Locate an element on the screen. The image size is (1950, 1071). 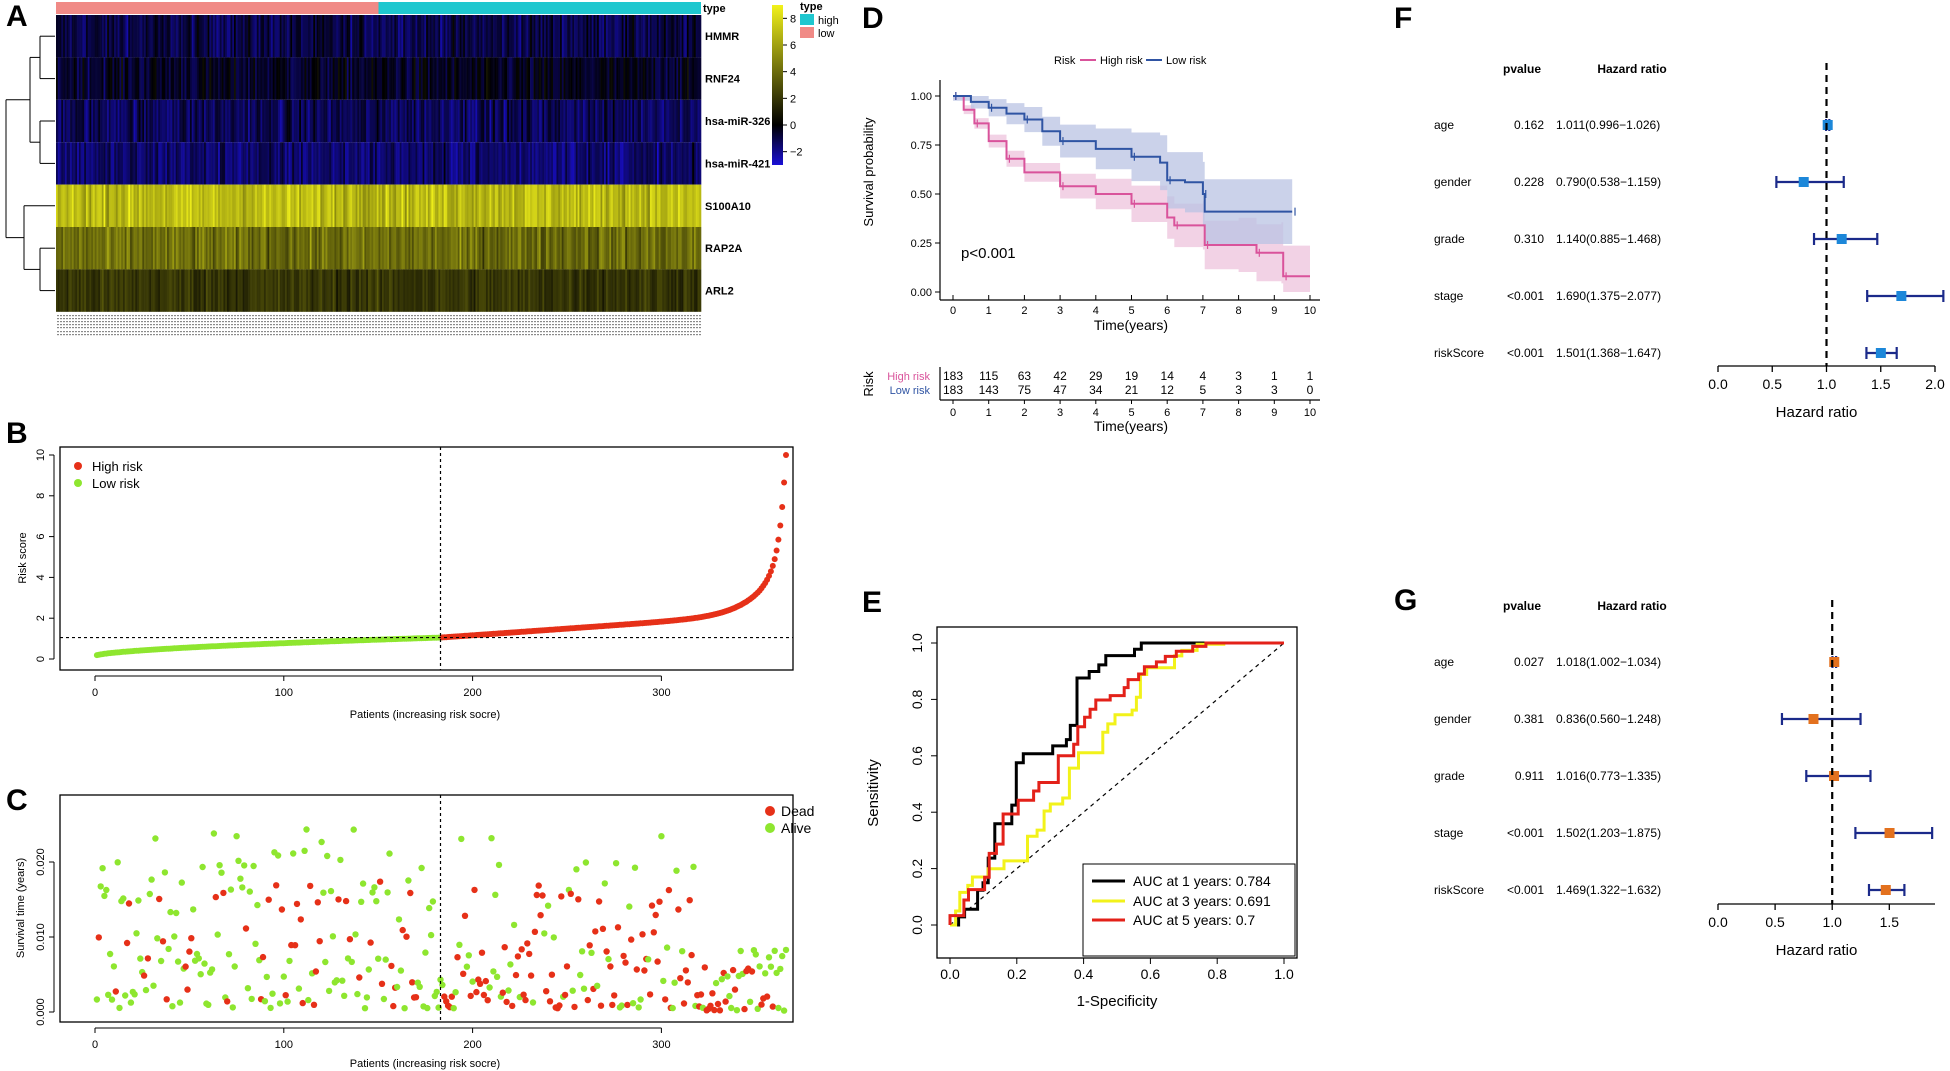
risk-table-value: 14 is located at coordinates (1168, 376).